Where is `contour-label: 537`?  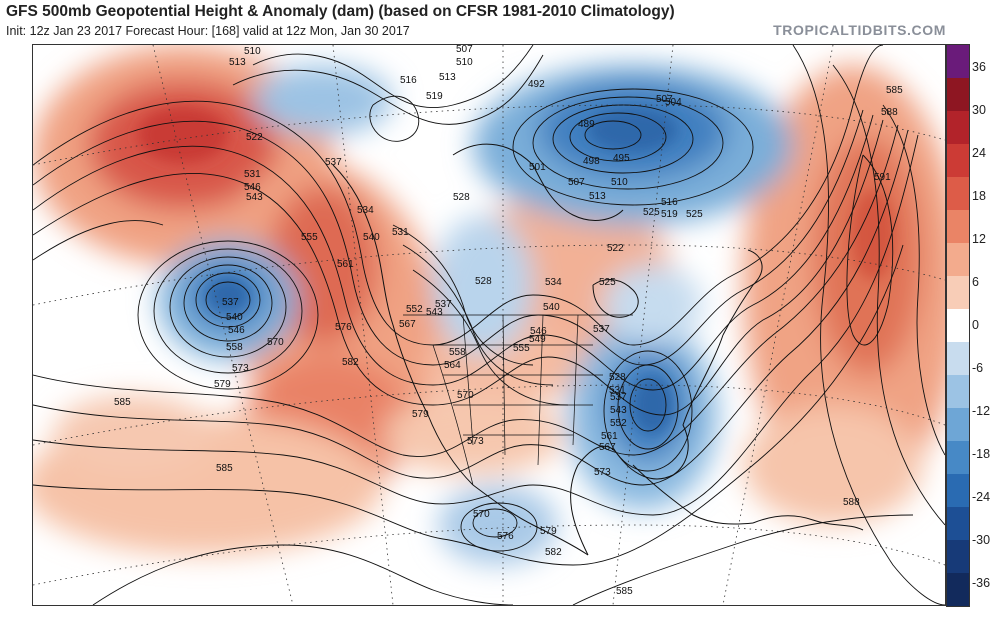 contour-label: 537 is located at coordinates (601, 329).